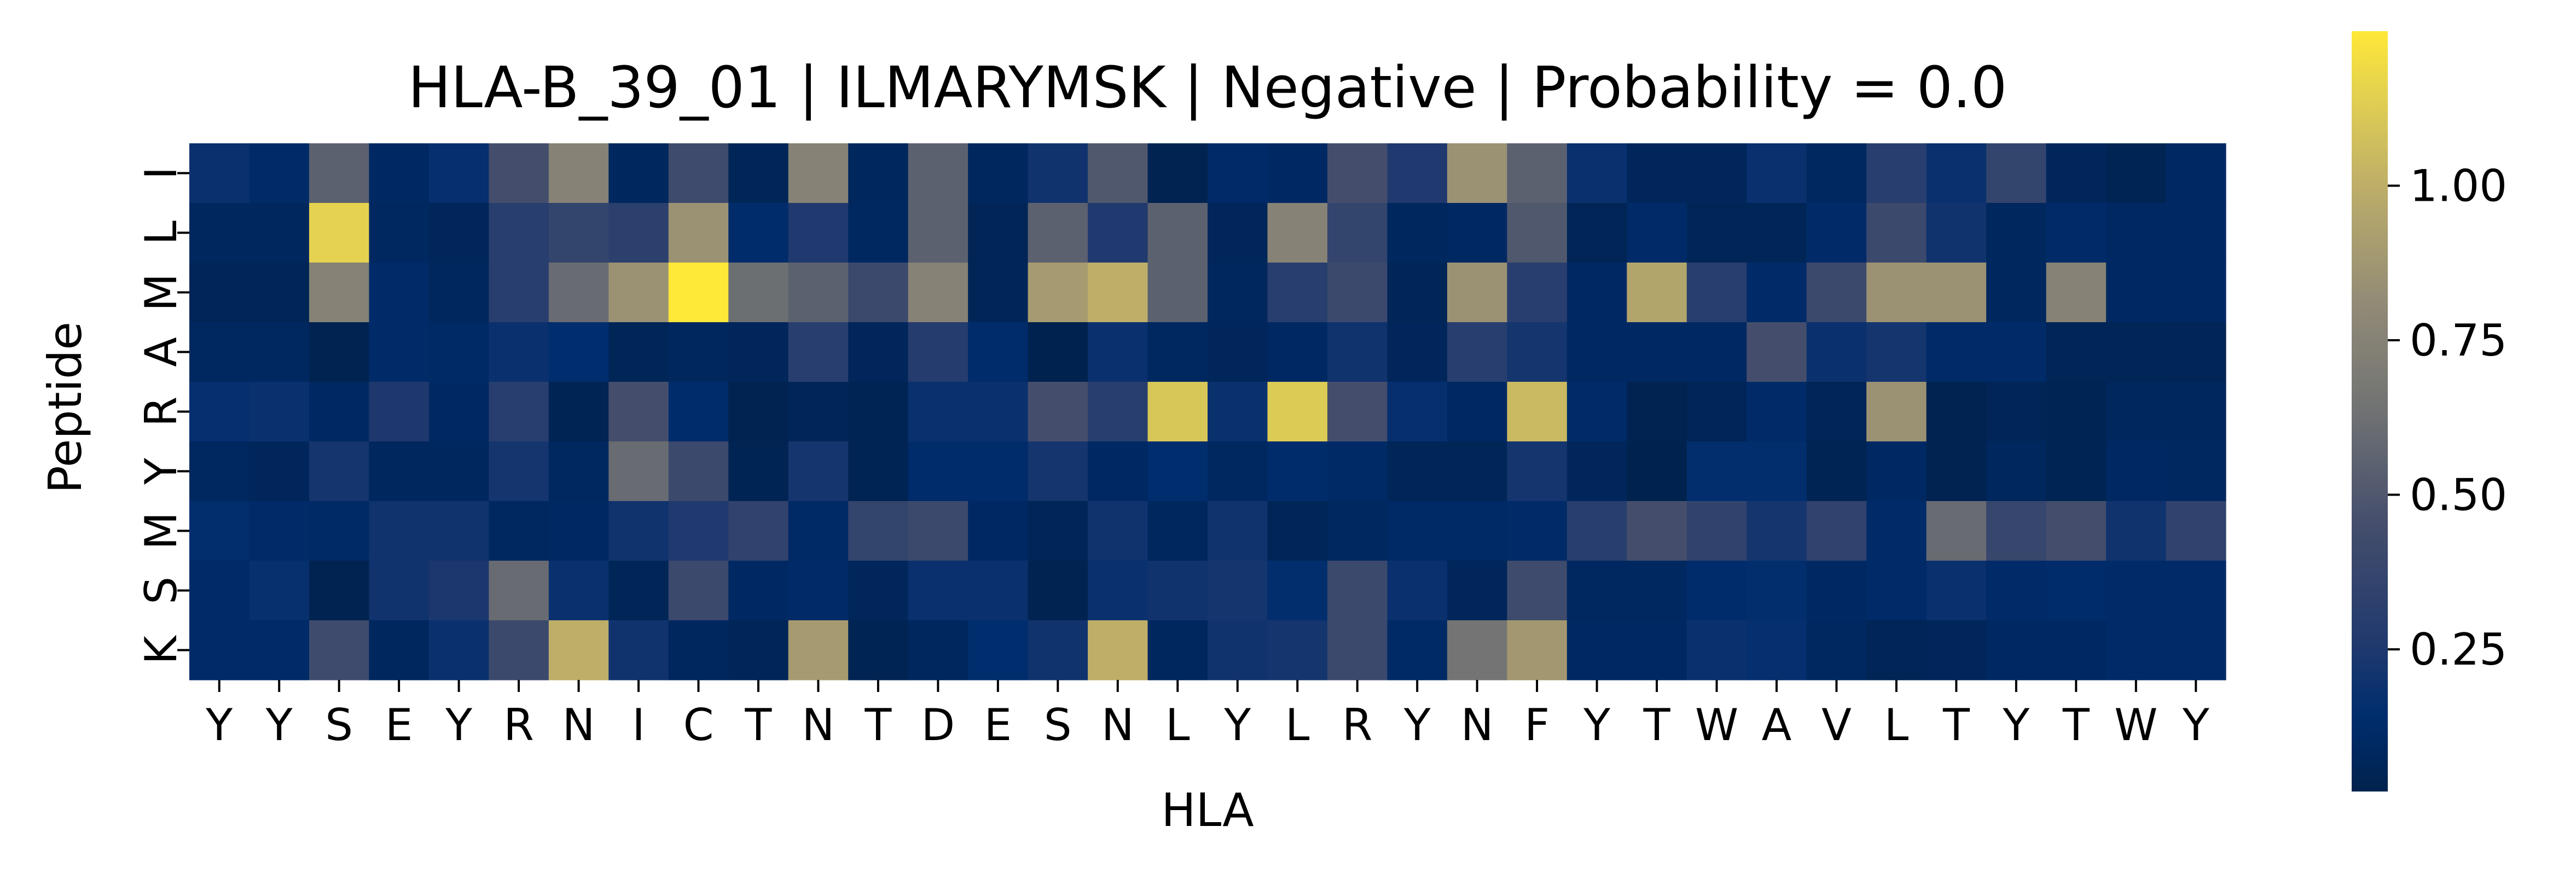  Describe the element at coordinates (1058, 725) in the screenshot. I see `x-tick-label: S` at that location.